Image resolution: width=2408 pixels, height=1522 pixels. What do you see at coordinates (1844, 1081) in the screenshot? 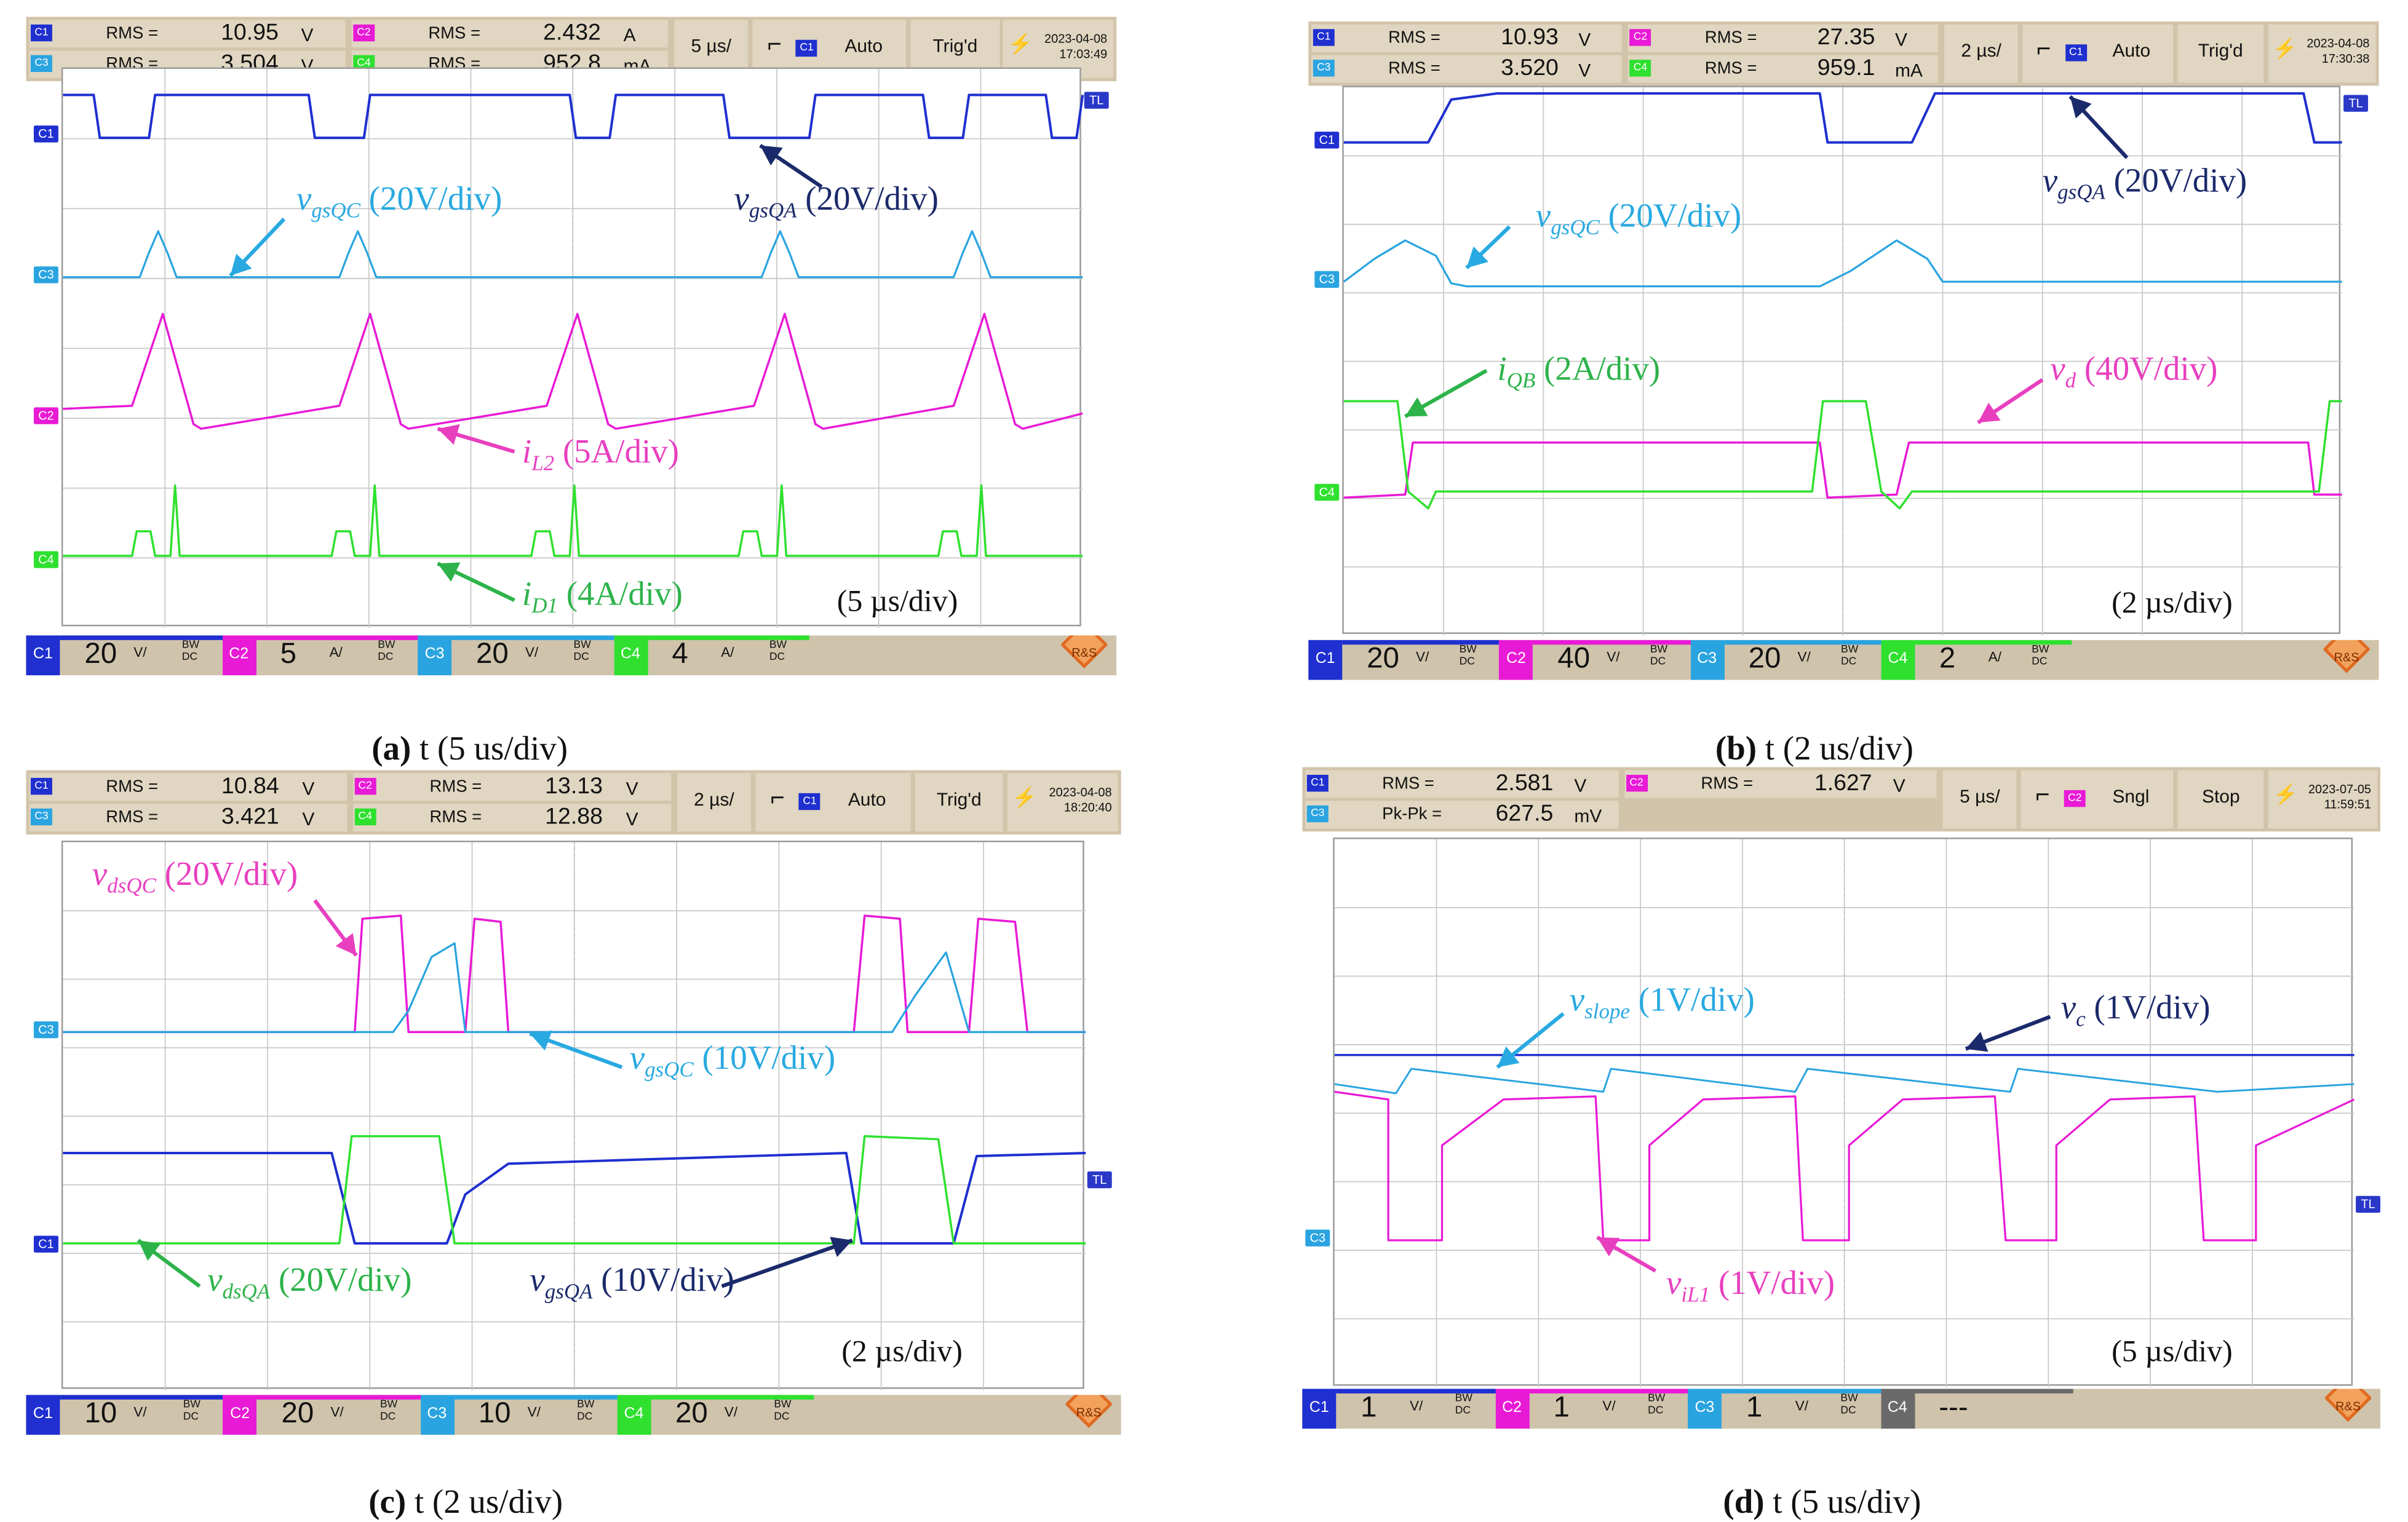
I see `trace-c3` at bounding box center [1844, 1081].